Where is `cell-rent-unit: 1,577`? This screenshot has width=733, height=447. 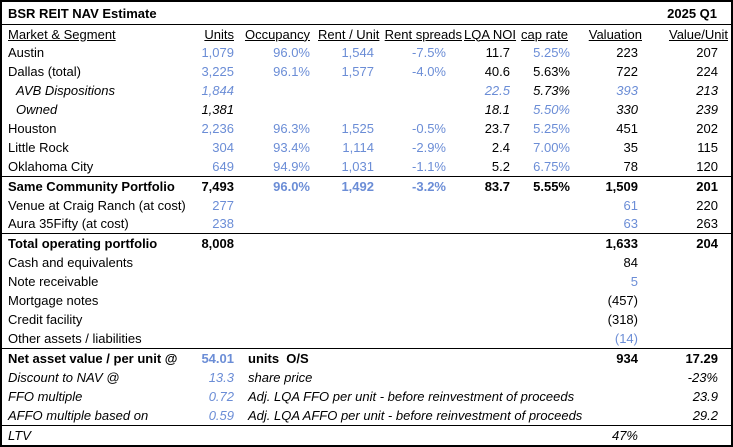
cell-rent-unit: 1,577 is located at coordinates (357, 71).